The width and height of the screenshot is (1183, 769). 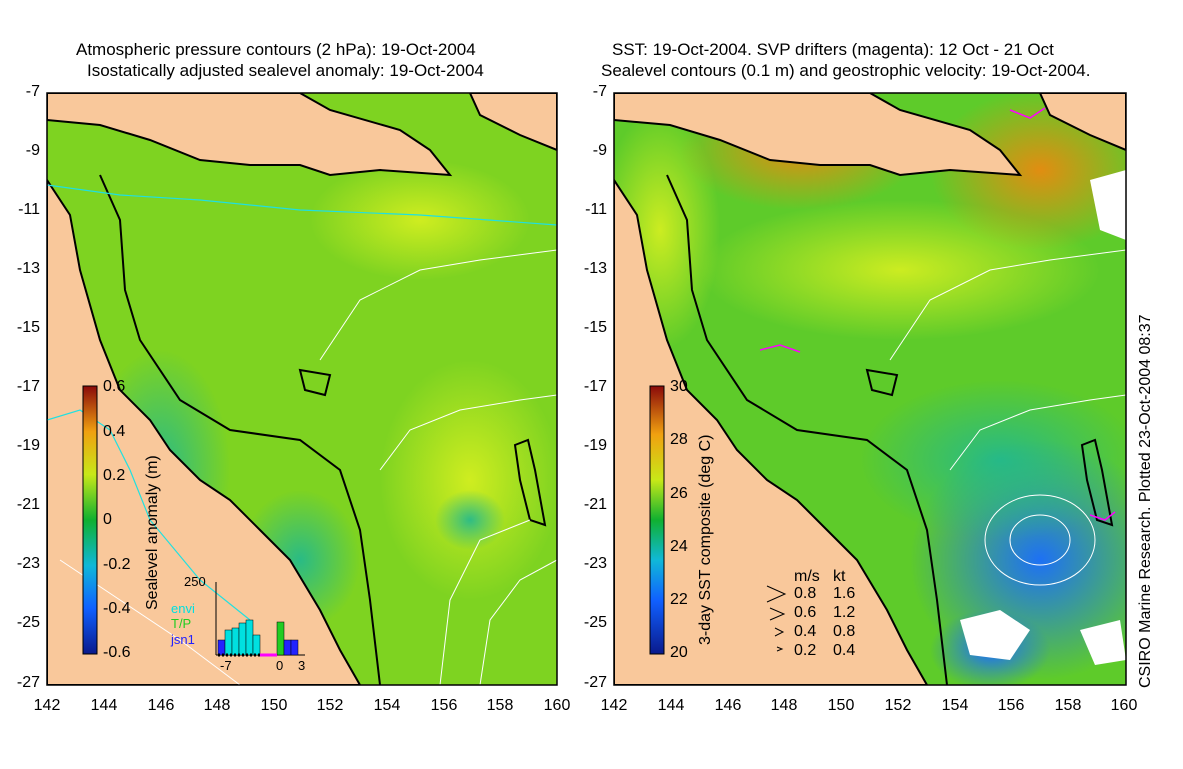 What do you see at coordinates (898, 705) in the screenshot?
I see `right-lon-tick: 152` at bounding box center [898, 705].